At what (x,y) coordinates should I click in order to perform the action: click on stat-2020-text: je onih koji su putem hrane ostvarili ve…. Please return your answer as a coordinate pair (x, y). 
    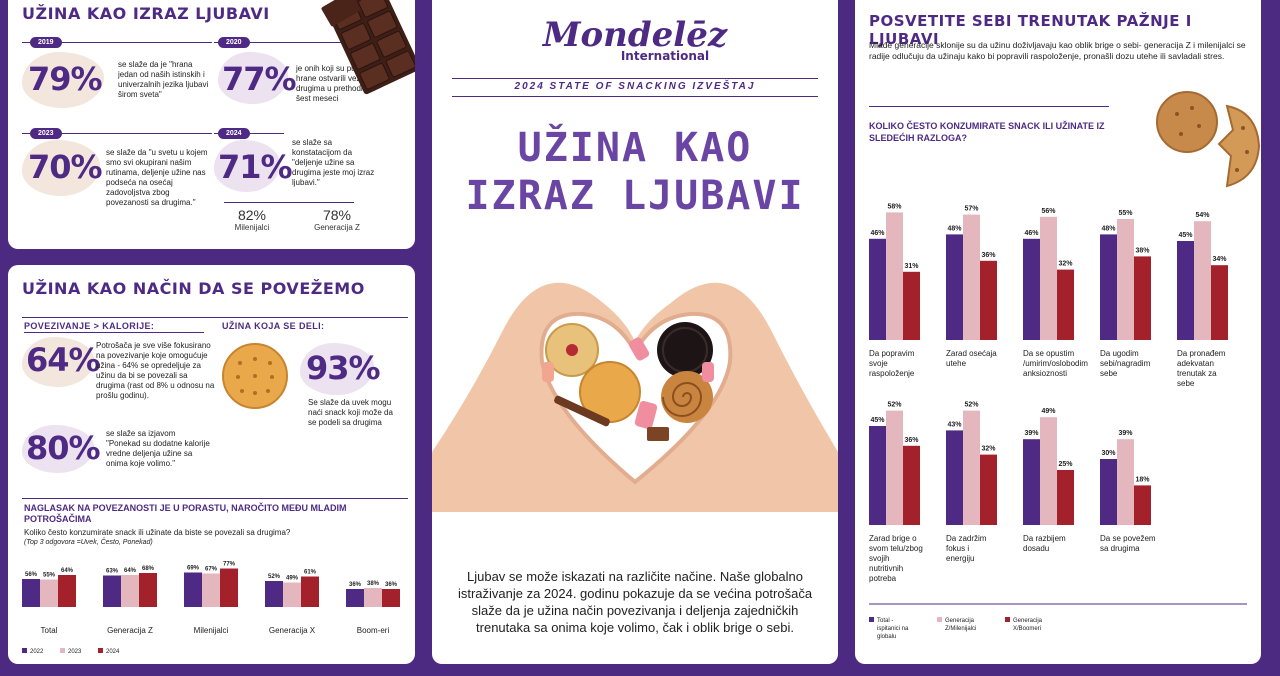
    Looking at the image, I should click on (336, 83).